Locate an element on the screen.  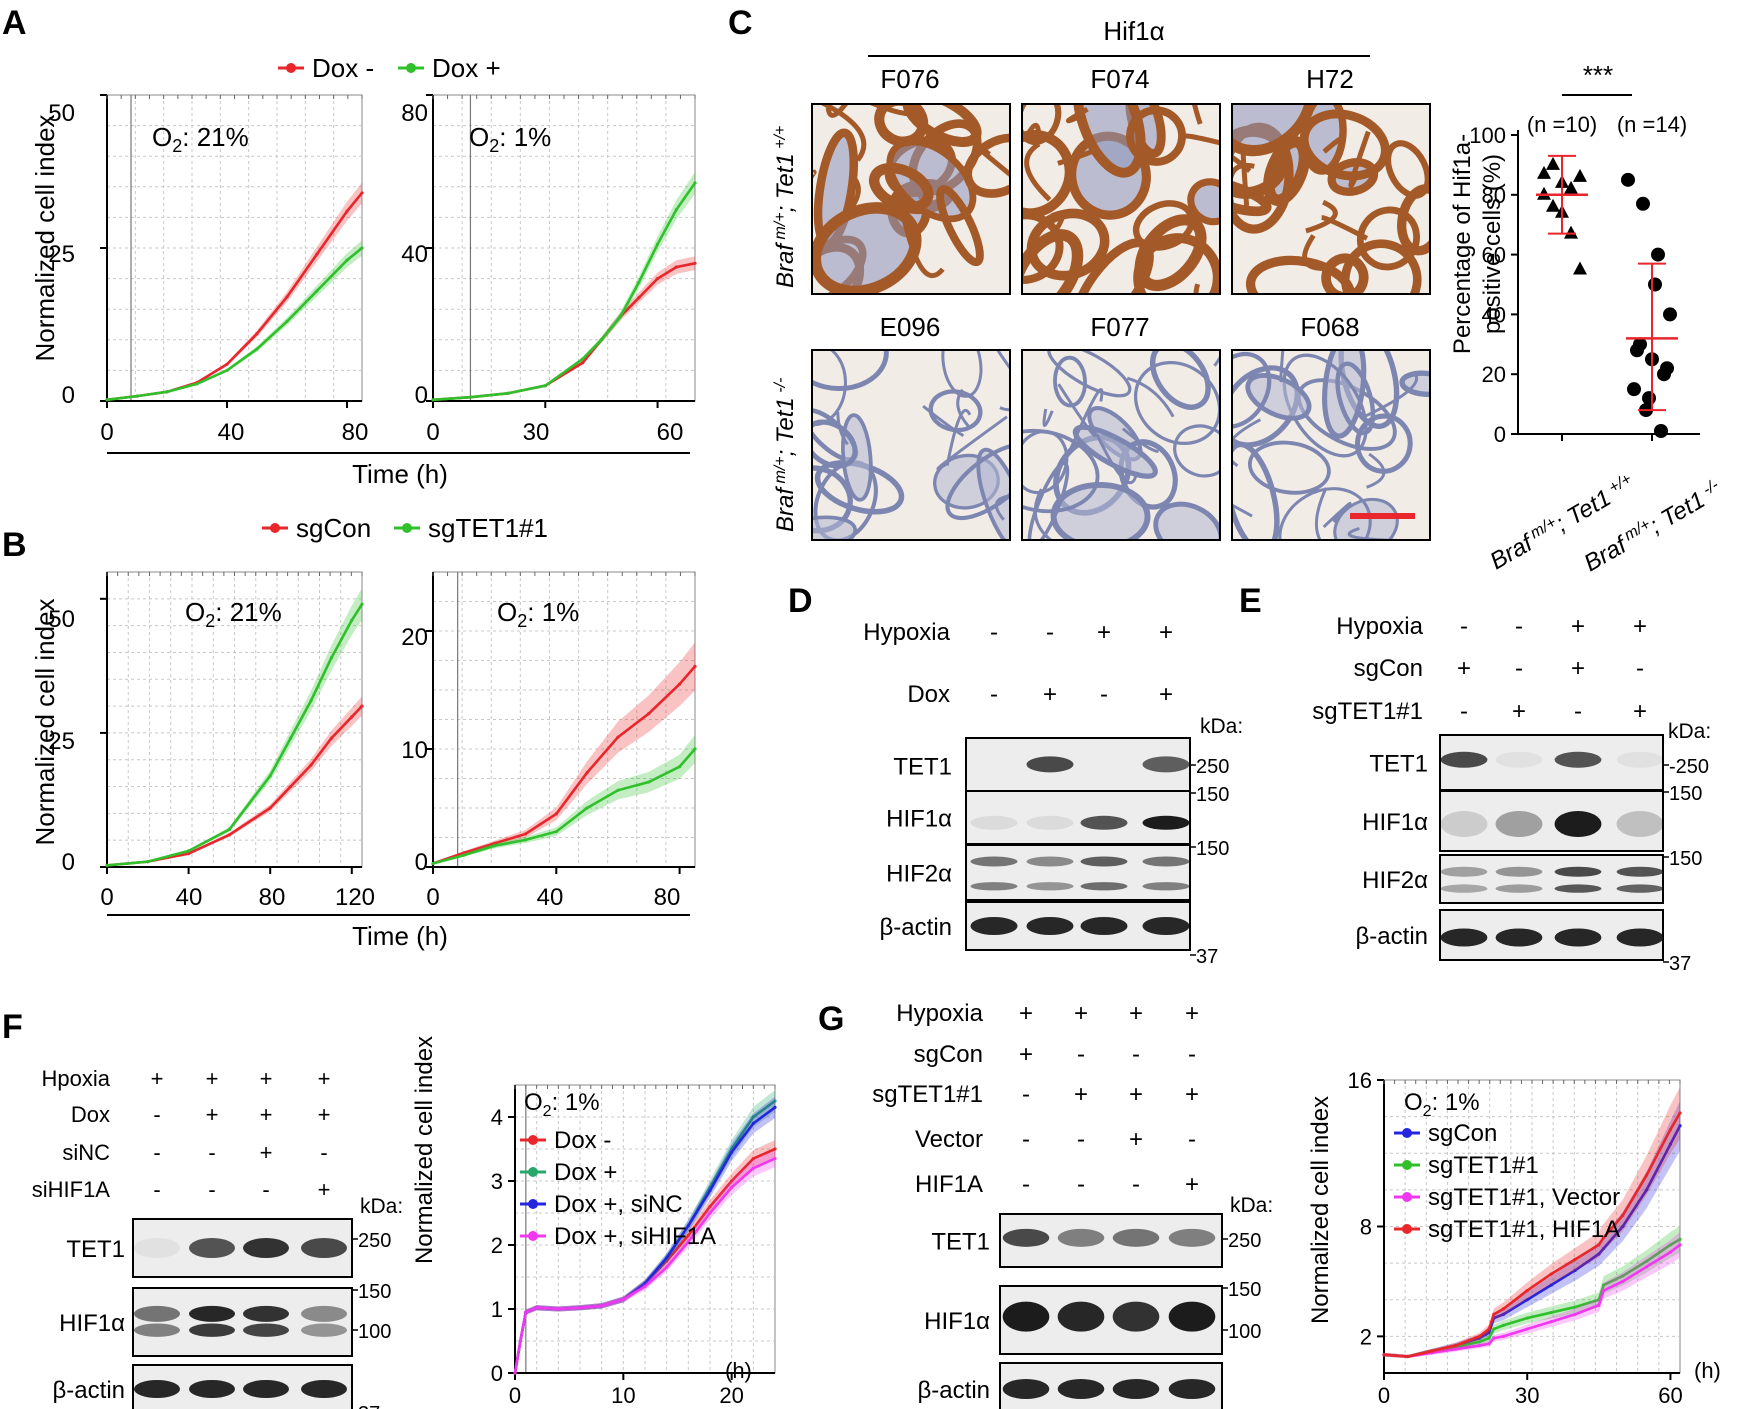
b2-xtick-40: 40 is located at coordinates (550, 897).